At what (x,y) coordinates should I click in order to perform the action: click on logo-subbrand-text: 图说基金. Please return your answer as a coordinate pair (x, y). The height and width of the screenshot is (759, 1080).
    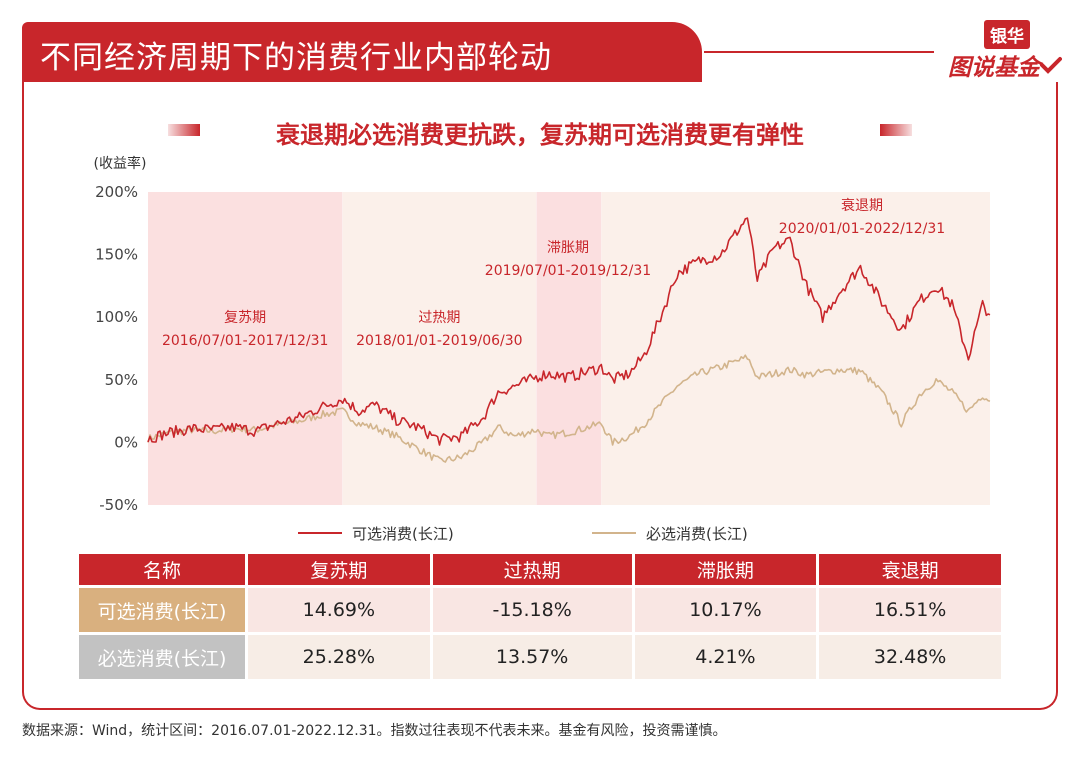
    Looking at the image, I should click on (994, 68).